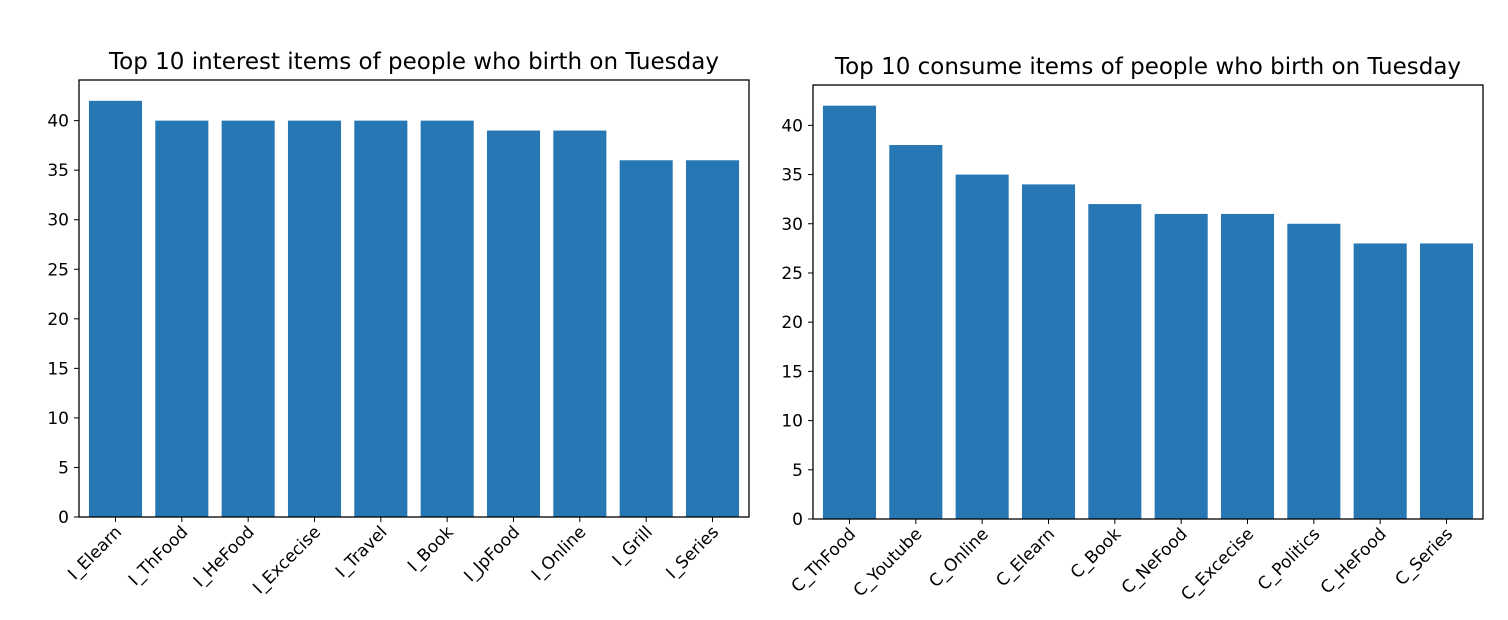  Describe the element at coordinates (1181, 366) in the screenshot. I see `bar-C_NeFood` at that location.